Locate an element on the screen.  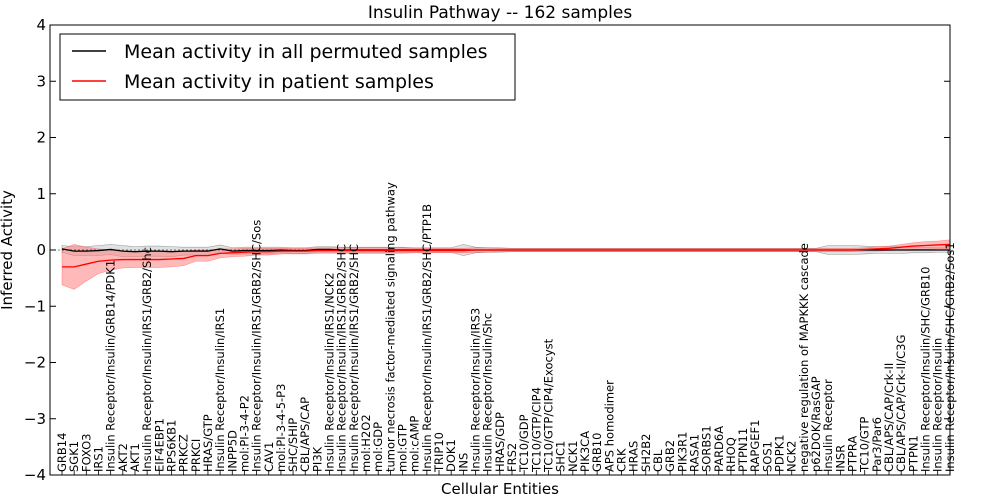
x-tick-label: CRK is located at coordinates (621, 460).